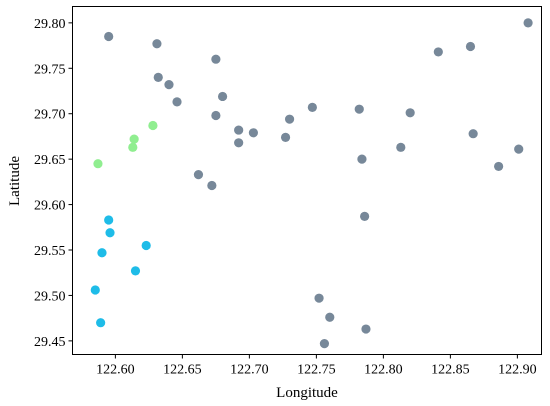  I want to click on x-tick-label: 122.85, so click(450, 370).